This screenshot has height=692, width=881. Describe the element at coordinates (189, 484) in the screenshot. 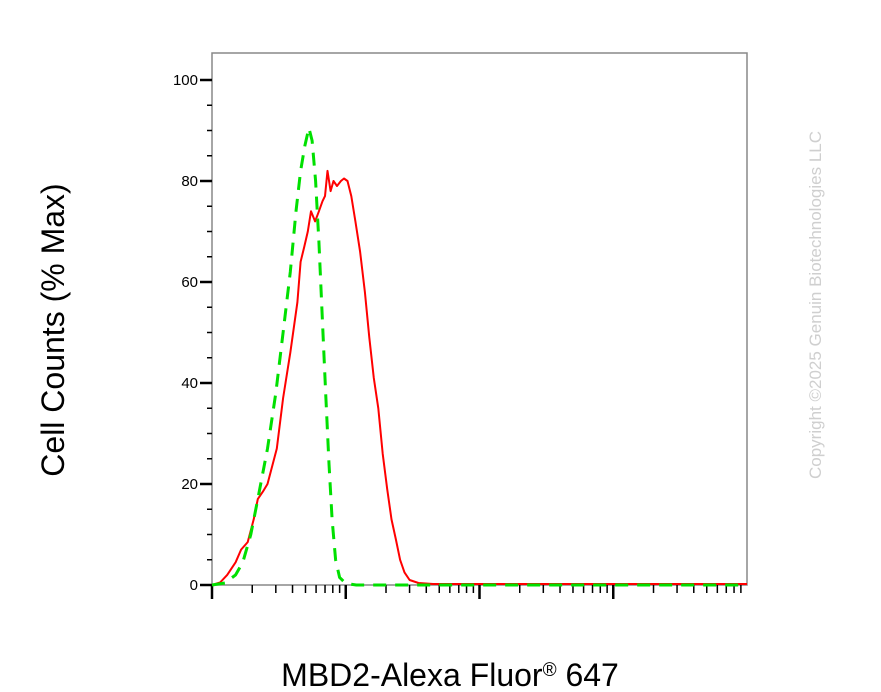

I see `y-tick-label: 20` at that location.